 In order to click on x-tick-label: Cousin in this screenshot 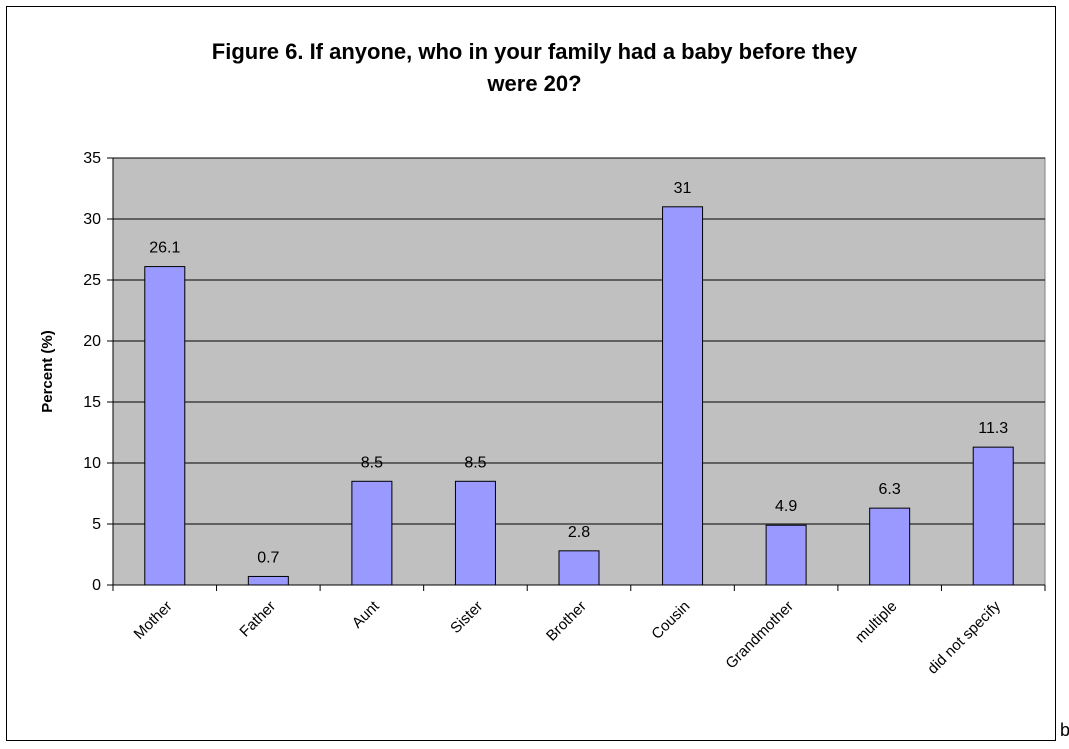, I will do `click(670, 620)`.